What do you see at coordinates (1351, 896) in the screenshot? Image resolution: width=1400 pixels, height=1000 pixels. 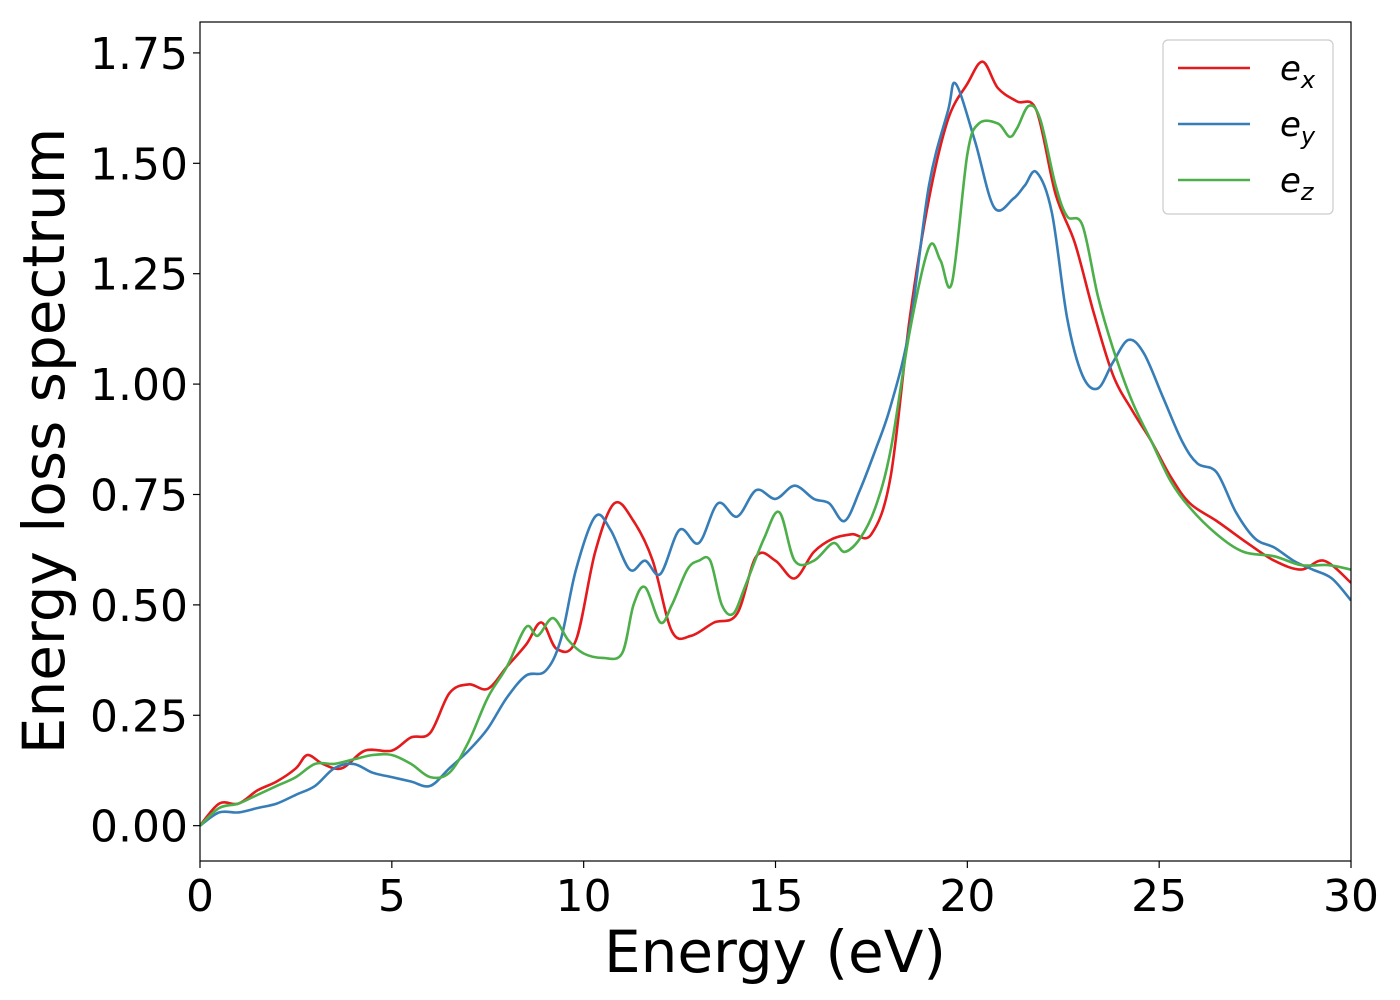 I see `x-tick-label: 30` at bounding box center [1351, 896].